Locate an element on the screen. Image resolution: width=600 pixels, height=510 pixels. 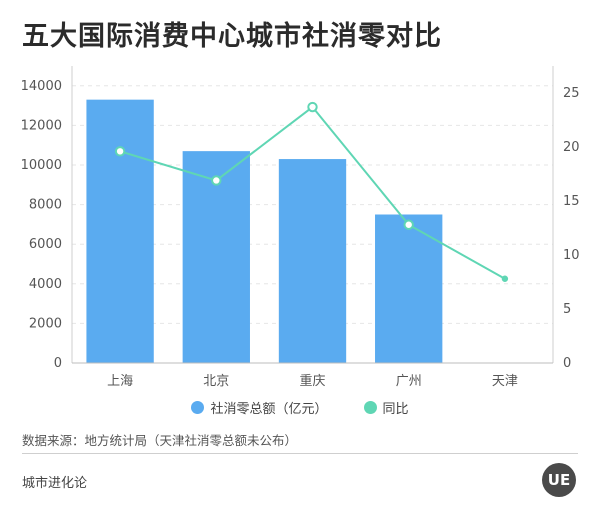
y-left-tick-label: 0 is located at coordinates (58, 363).